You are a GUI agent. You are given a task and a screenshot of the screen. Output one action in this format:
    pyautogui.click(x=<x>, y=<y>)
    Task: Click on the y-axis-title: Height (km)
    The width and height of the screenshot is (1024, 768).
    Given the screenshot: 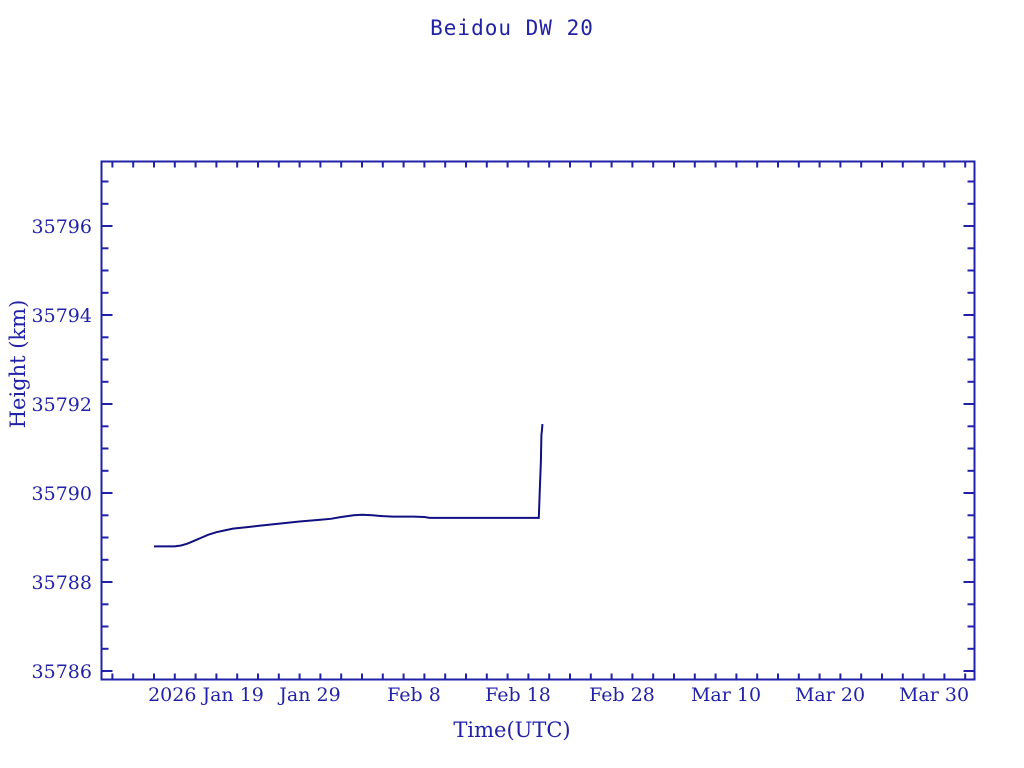 What is the action you would take?
    pyautogui.click(x=18, y=364)
    